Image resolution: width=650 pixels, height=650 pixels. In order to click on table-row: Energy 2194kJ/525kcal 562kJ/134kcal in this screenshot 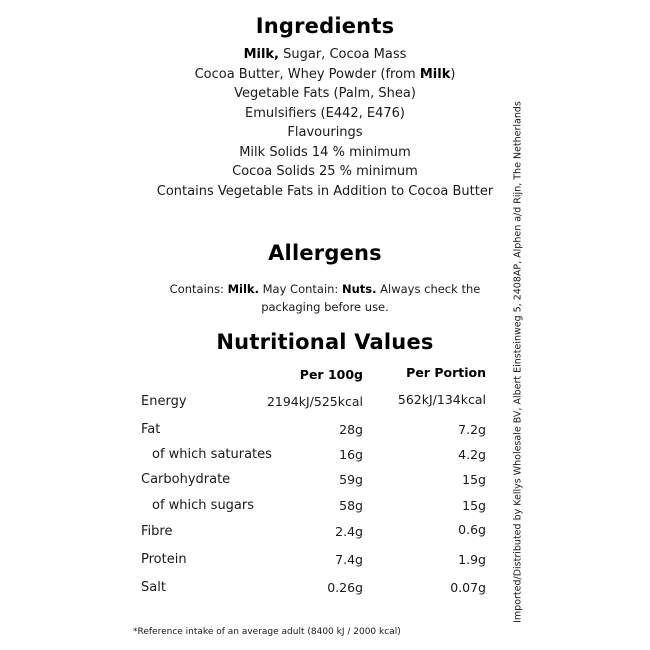, I will do `click(313, 403)`.